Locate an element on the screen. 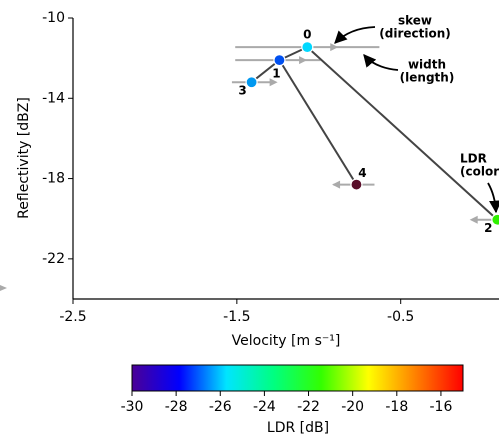  x-tick-label: -0.5 is located at coordinates (400, 317).